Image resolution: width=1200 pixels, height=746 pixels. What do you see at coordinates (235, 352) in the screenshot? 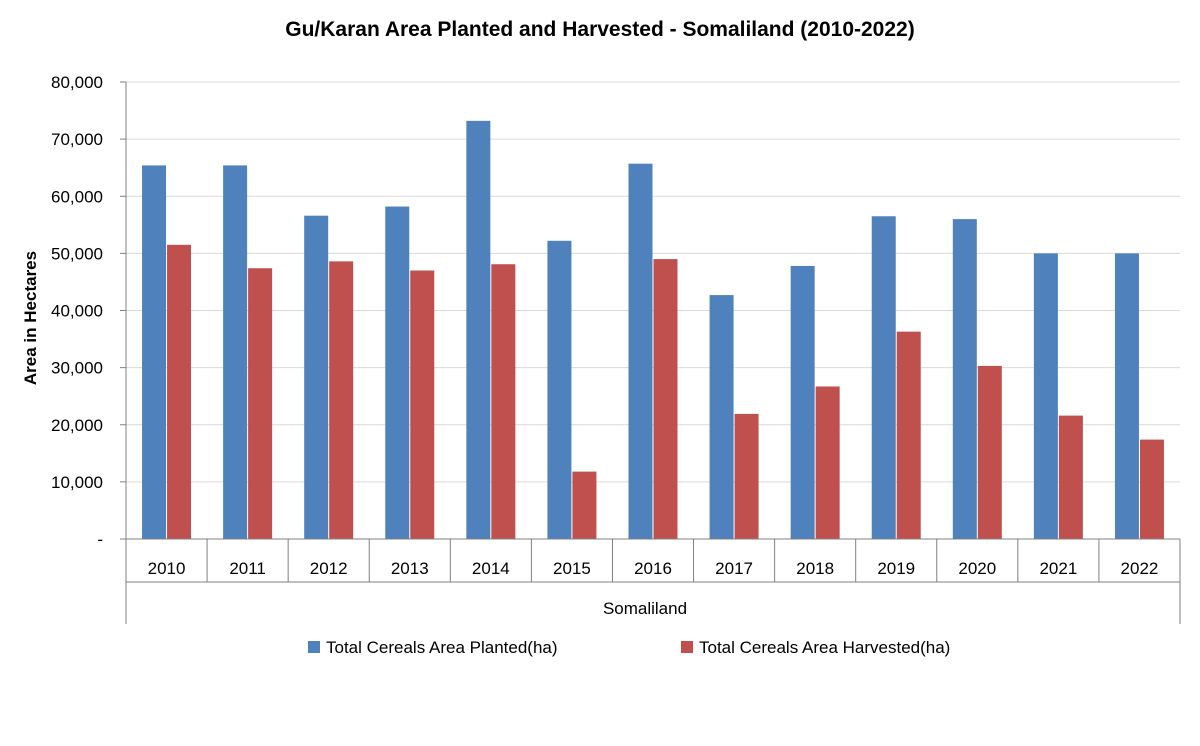
I see `bar-planted-2011` at bounding box center [235, 352].